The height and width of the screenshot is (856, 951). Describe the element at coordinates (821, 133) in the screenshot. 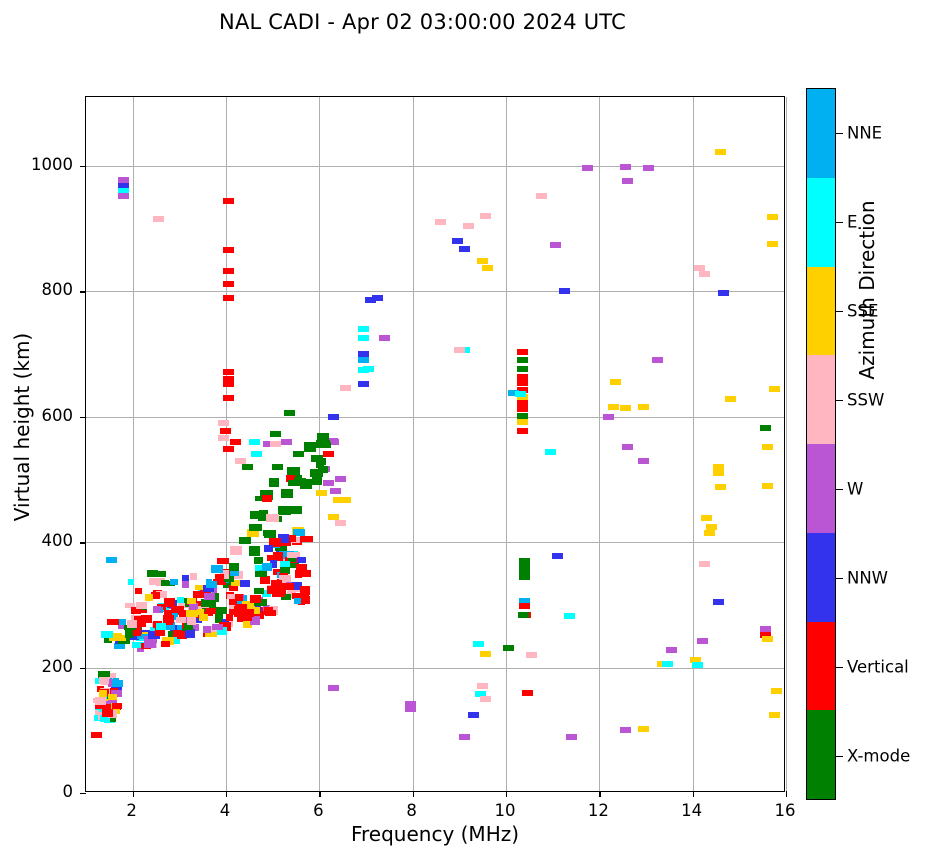

I see `colorbar-segment-nne` at that location.